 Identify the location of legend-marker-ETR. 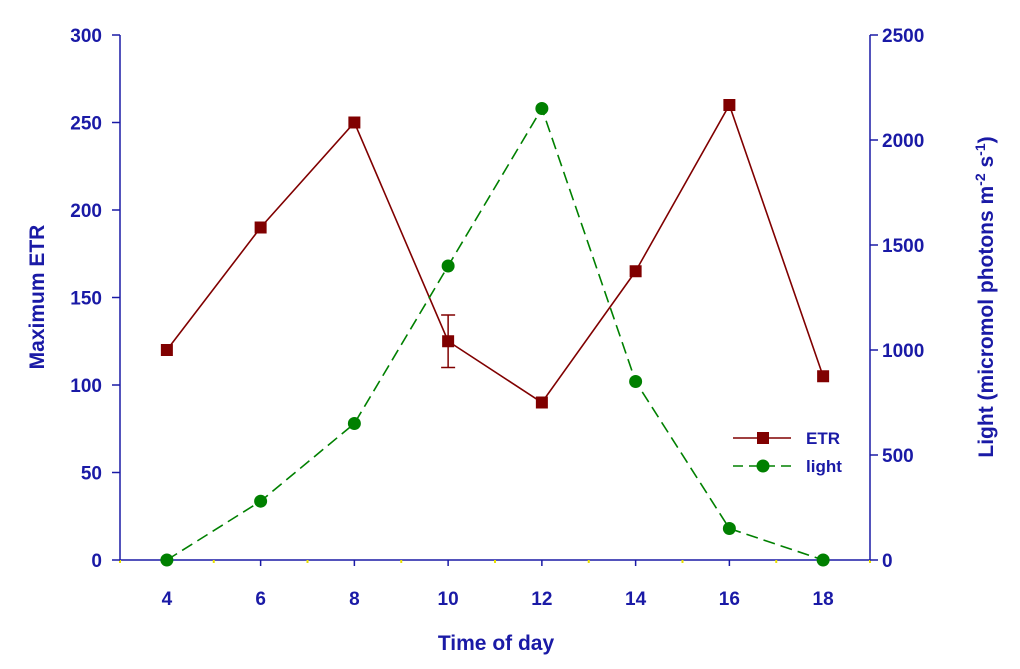
(763, 438).